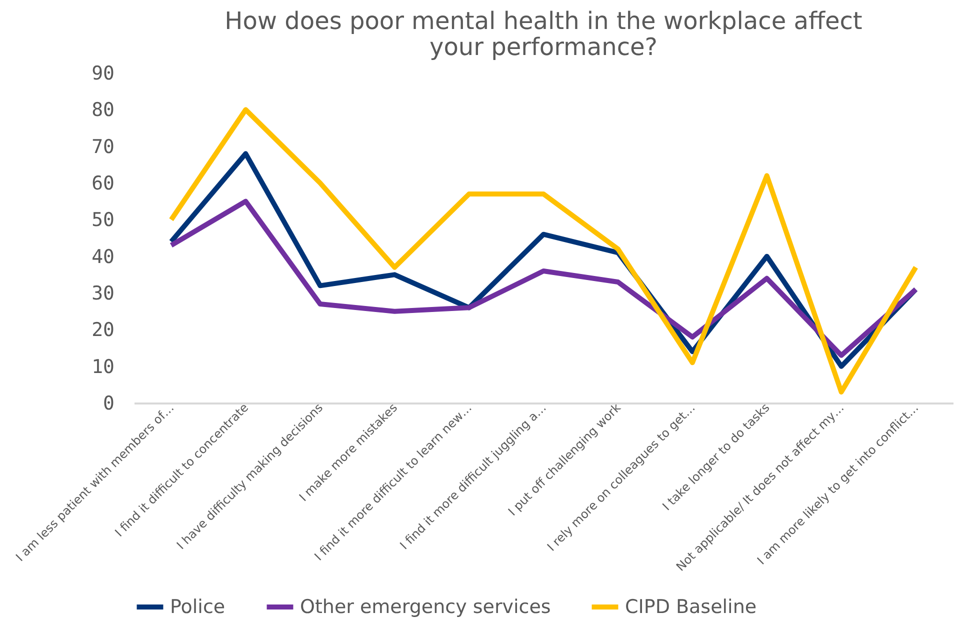  What do you see at coordinates (691, 607) in the screenshot?
I see `legend-label: CIPD Baseline` at bounding box center [691, 607].